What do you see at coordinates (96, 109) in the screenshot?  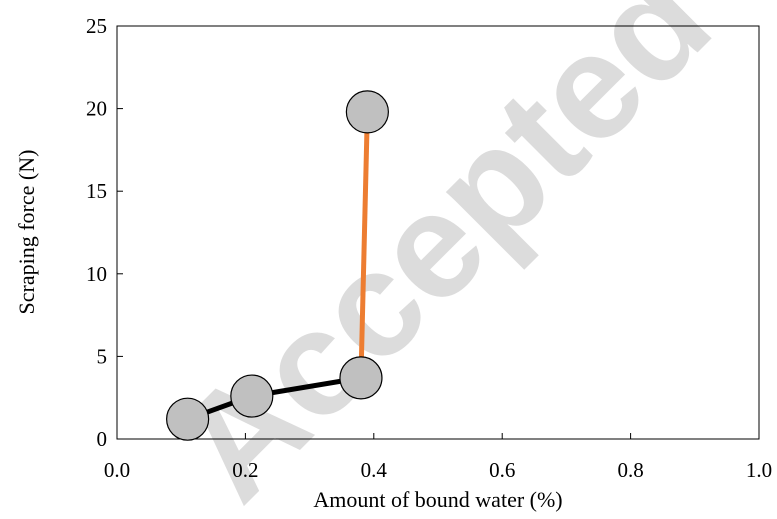 I see `y-tick-label: 20` at bounding box center [96, 109].